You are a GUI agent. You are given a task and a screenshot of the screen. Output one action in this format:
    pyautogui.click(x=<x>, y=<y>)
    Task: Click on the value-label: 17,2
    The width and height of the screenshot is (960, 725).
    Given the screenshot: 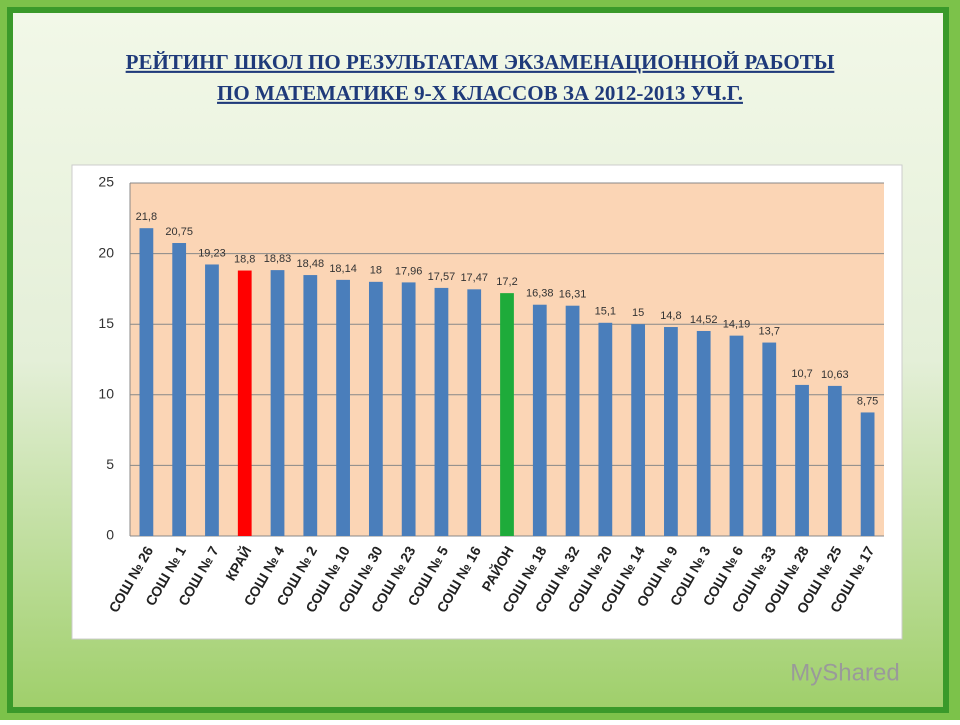 What is the action you would take?
    pyautogui.click(x=506, y=282)
    